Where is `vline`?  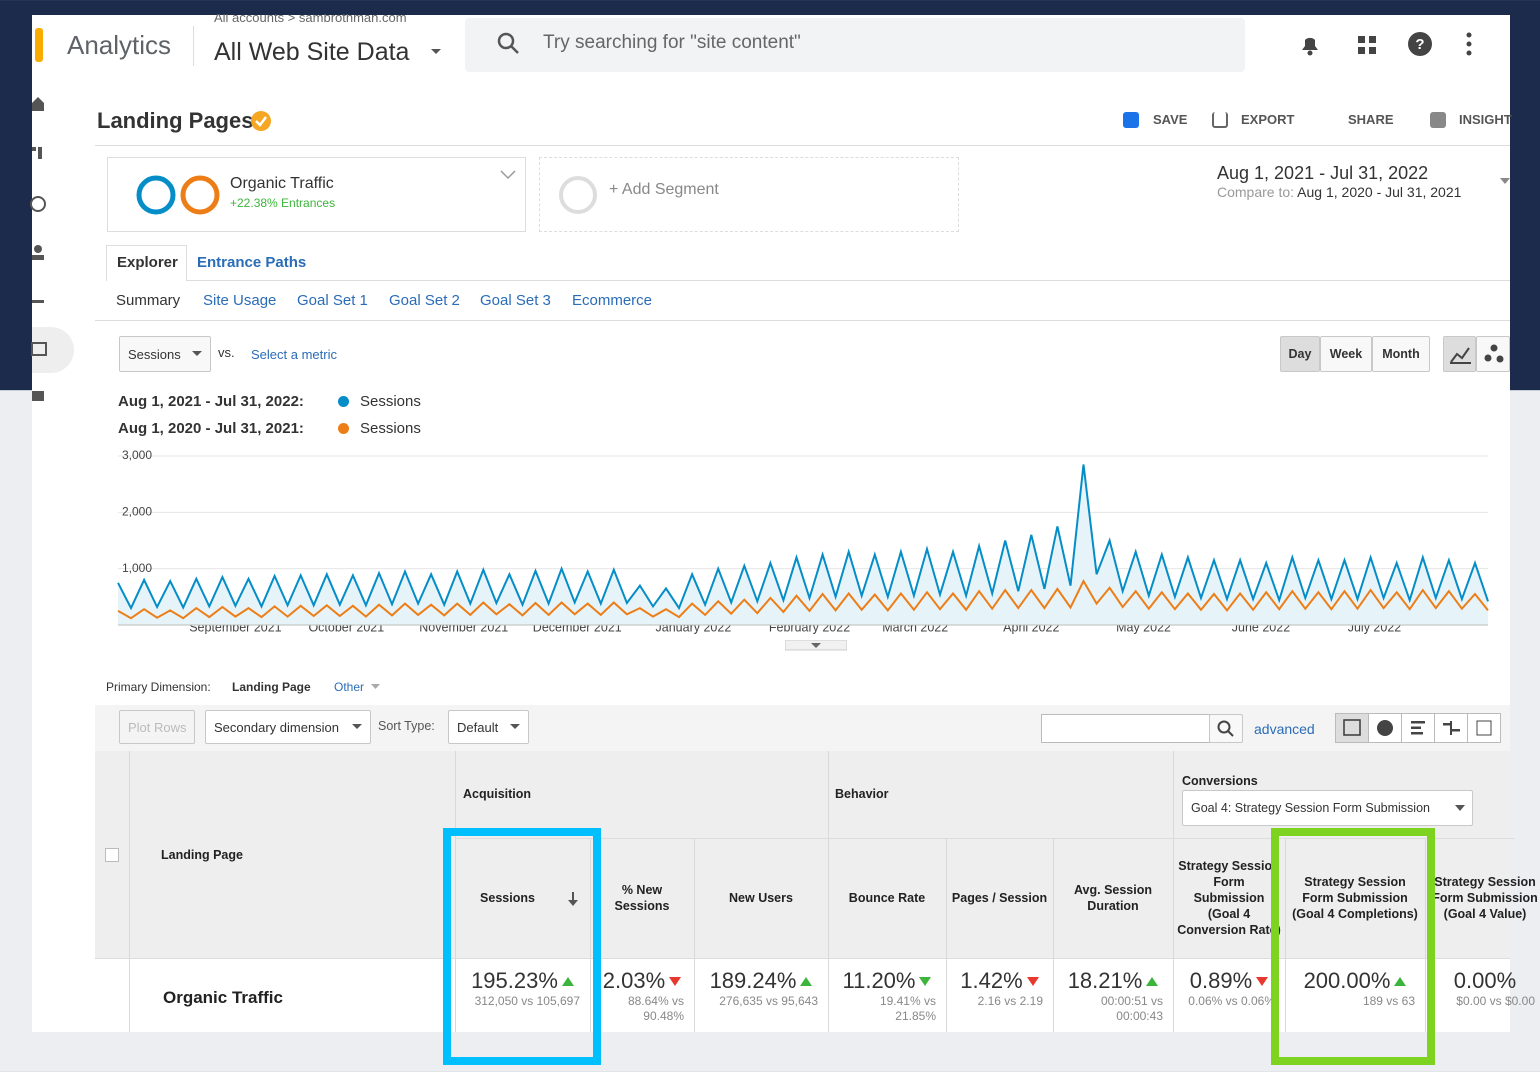 vline is located at coordinates (129, 891).